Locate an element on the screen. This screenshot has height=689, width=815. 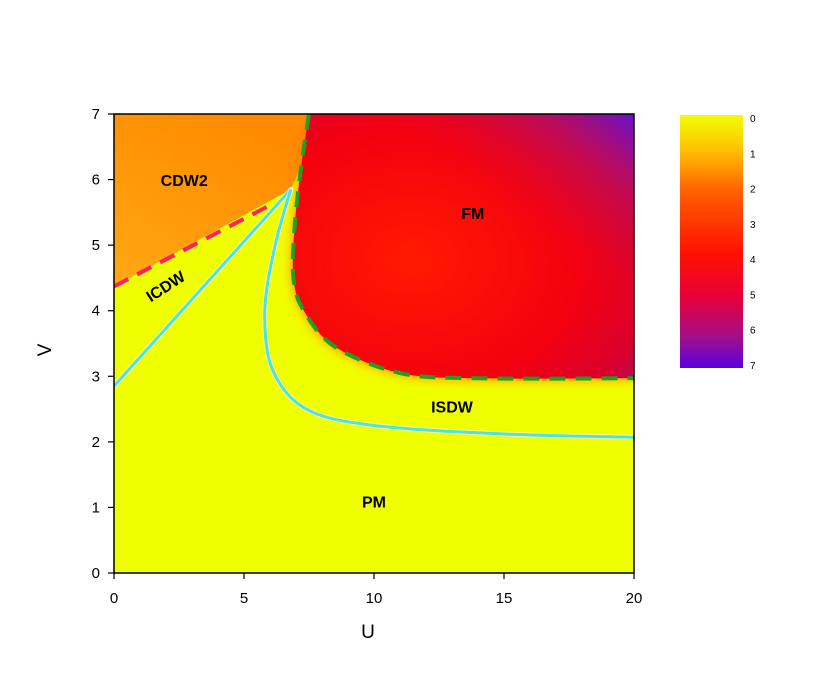
x-axis: 0 5 10 15 20 is located at coordinates (376, 590).